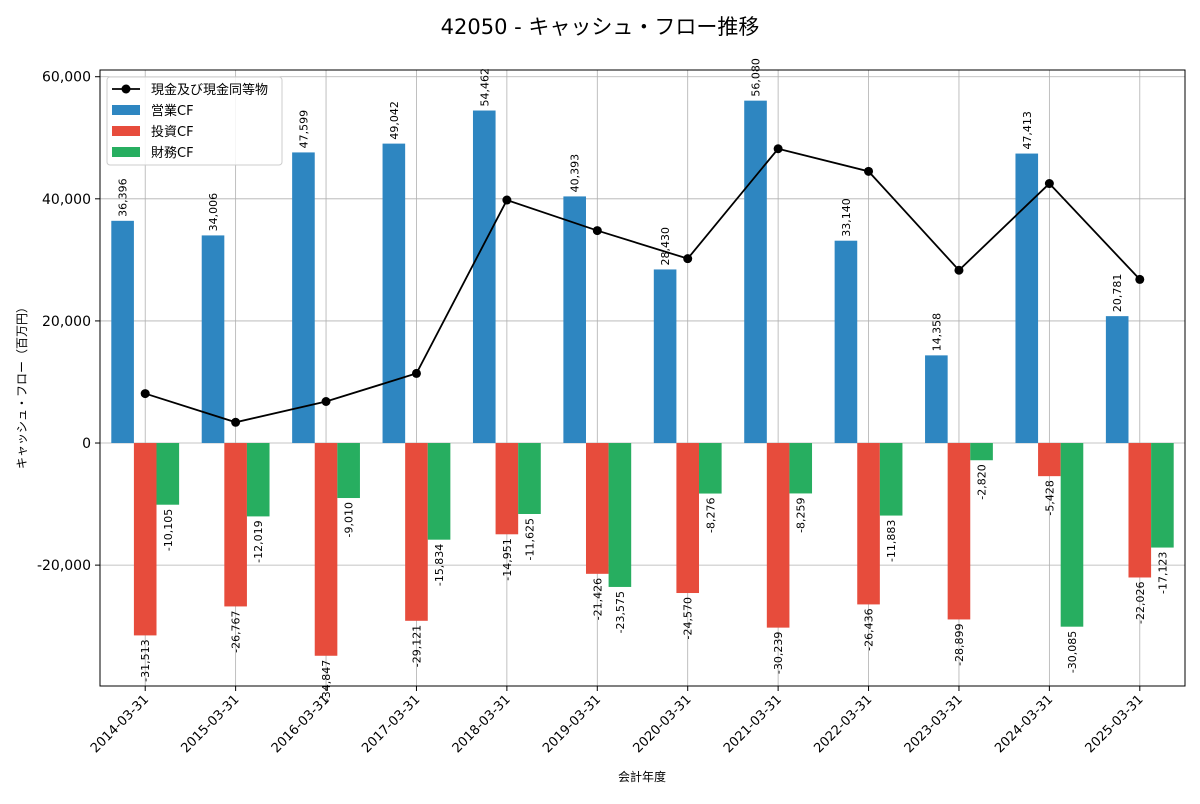  What do you see at coordinates (642, 776) in the screenshot?
I see `x-axis-label: 会計年度` at bounding box center [642, 776].